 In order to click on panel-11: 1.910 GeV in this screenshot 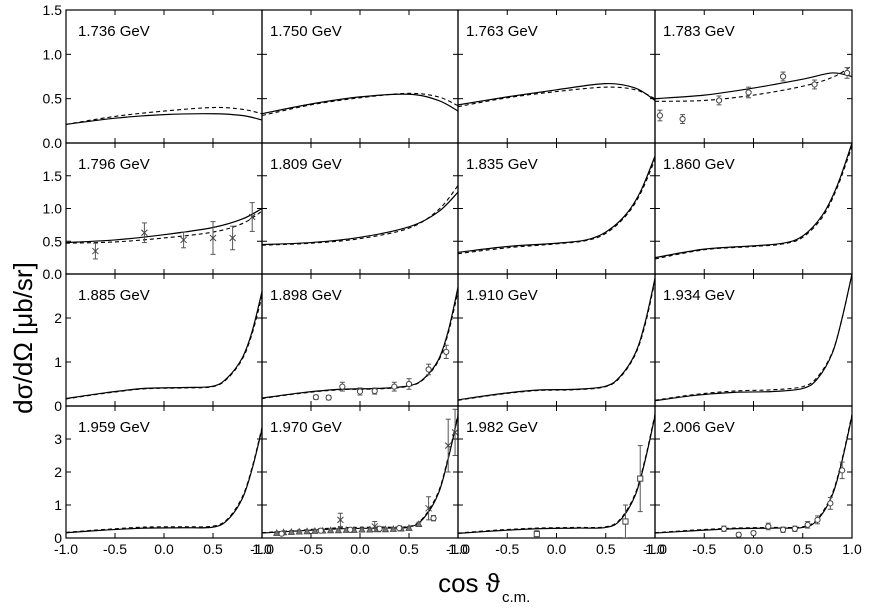, I will do `click(556, 340)`.